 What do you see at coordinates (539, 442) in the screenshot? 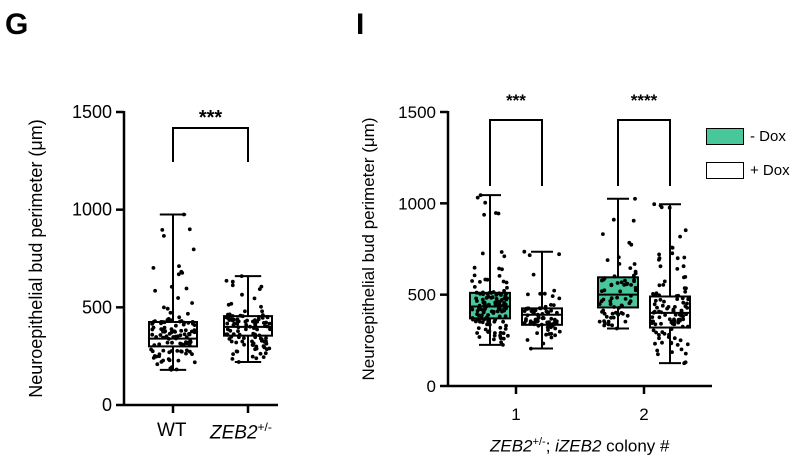
I see `x-axis-title-sup: +/-` at bounding box center [539, 442].